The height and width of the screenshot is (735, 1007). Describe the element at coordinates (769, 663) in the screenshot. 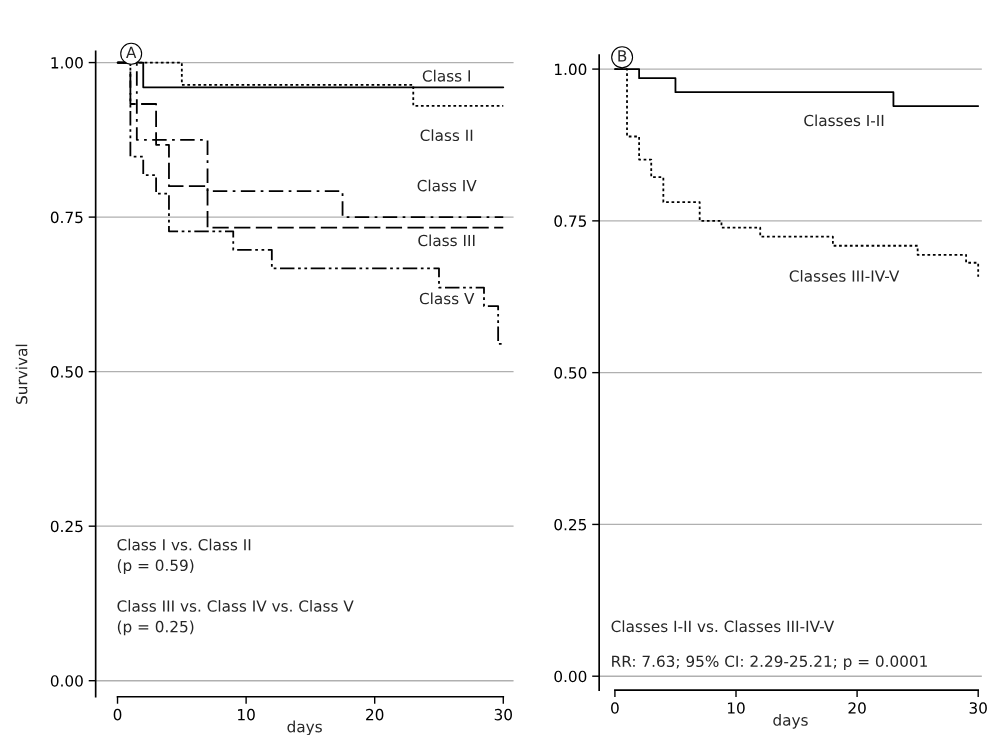

I see `annotation: RR: 7.63; 95% CI: 2.29-25.21; p = 0.0001` at that location.